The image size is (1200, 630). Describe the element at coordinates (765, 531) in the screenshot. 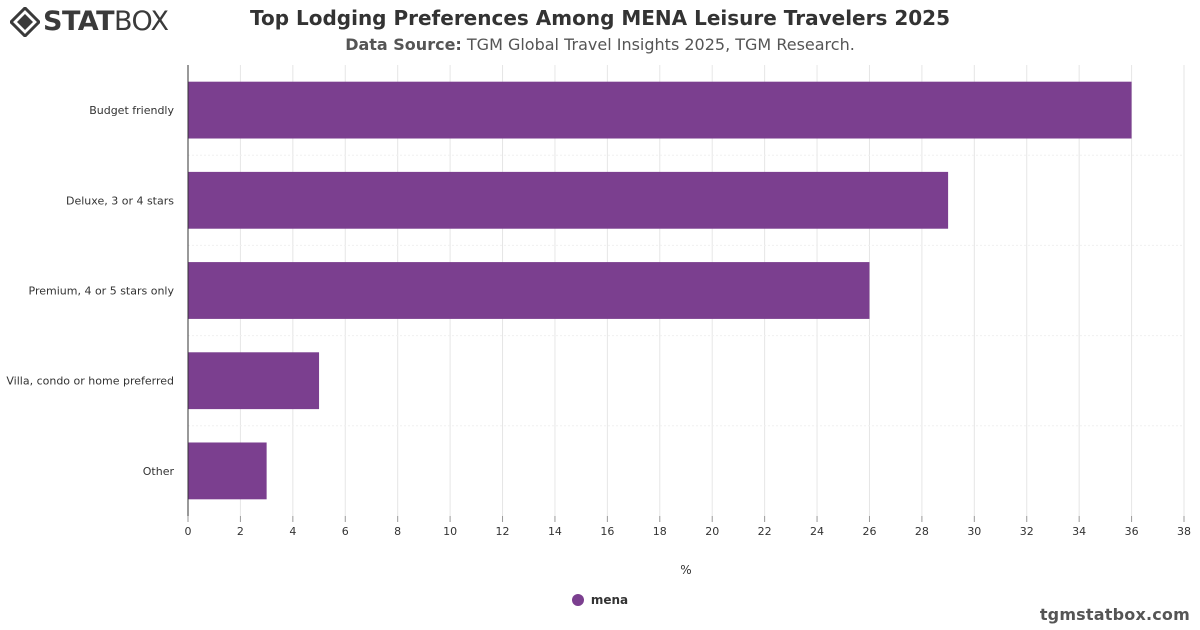

I see `x-tick-label: 22` at that location.